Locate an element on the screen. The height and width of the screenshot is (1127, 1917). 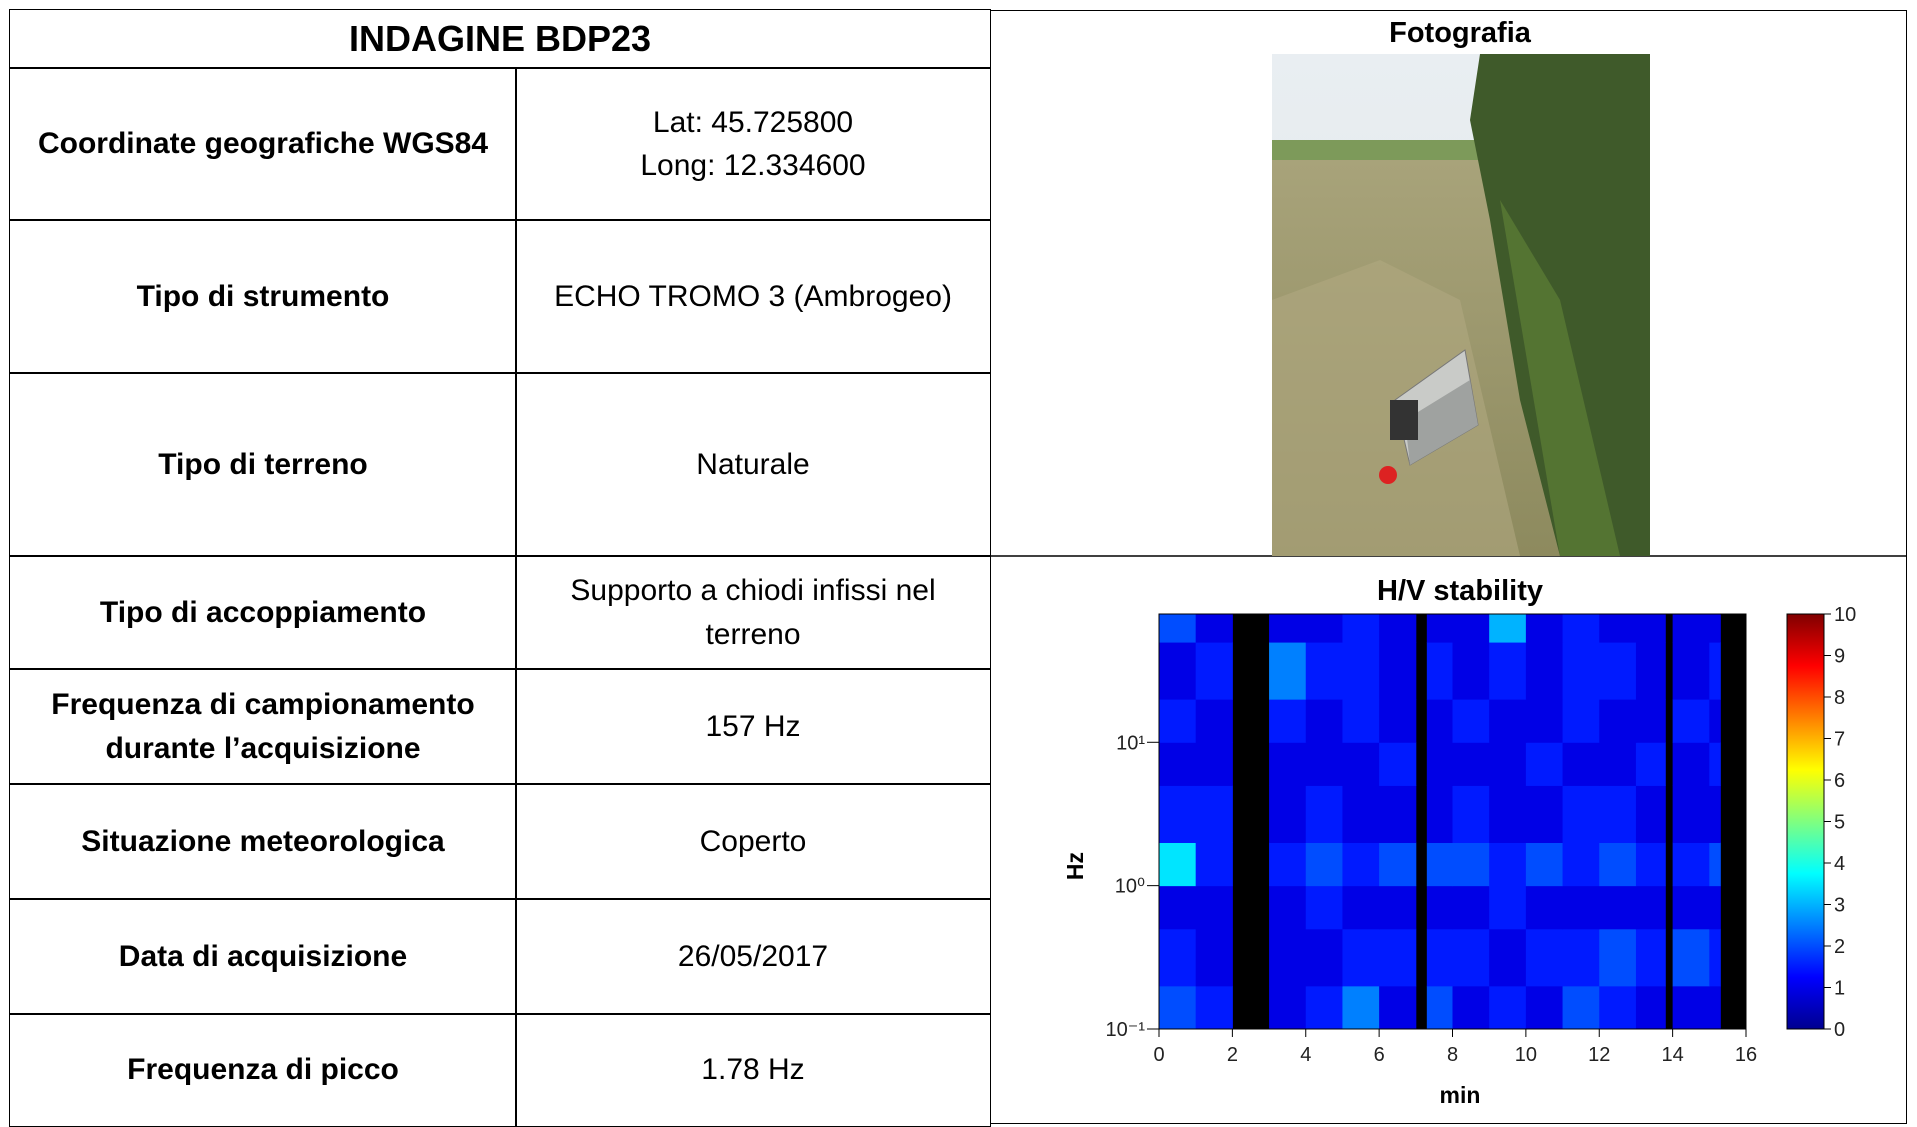
table-title: INDAGINE BDP23 is located at coordinates (500, 39).